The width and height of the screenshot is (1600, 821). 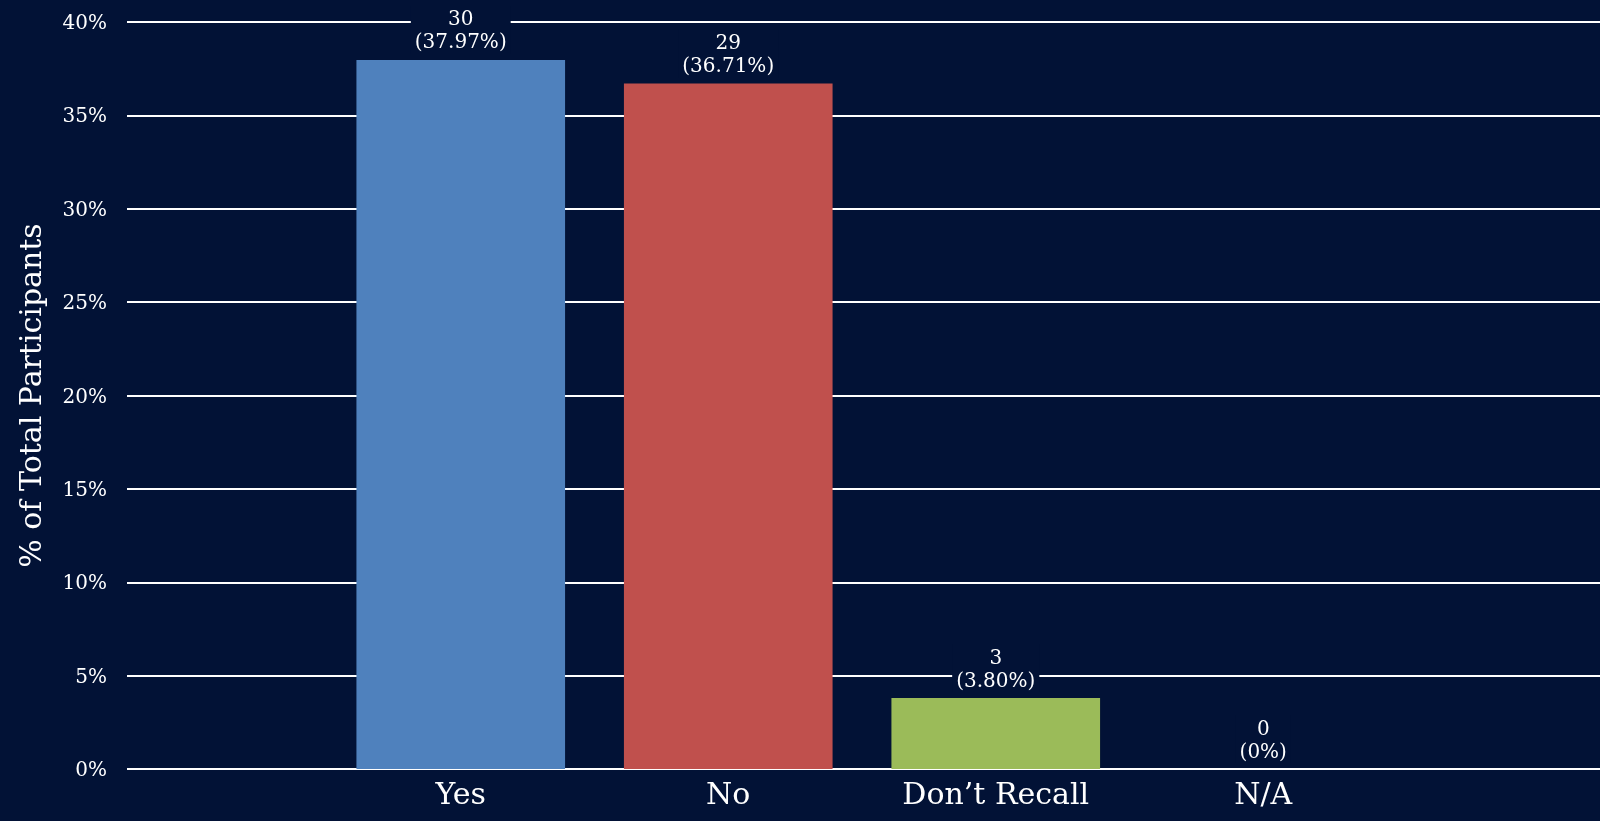 What do you see at coordinates (460, 793) in the screenshot?
I see `x-tick-label: Yes` at bounding box center [460, 793].